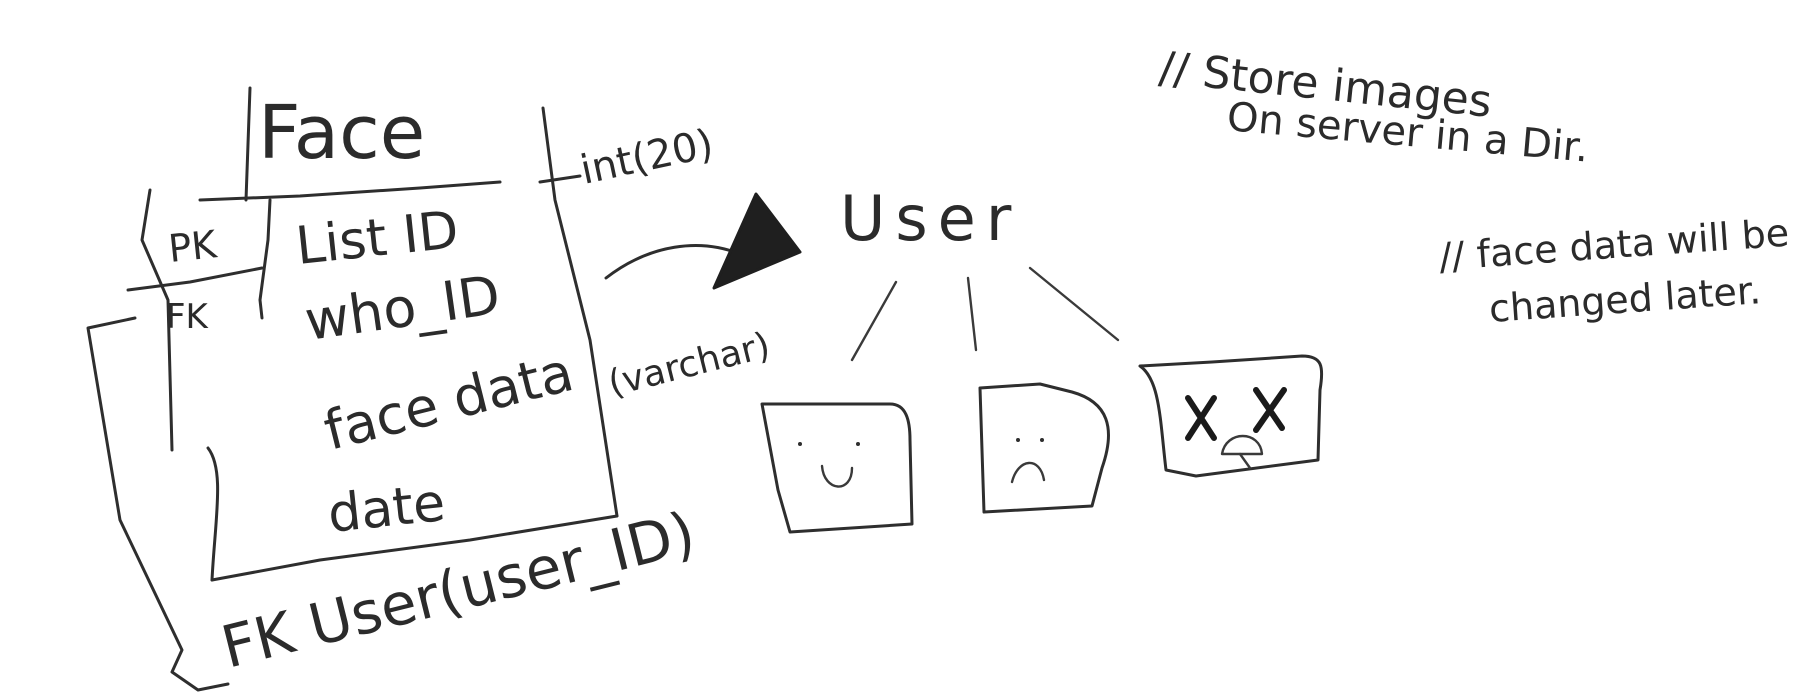  I want to click on face-images, so click(1042, 444).